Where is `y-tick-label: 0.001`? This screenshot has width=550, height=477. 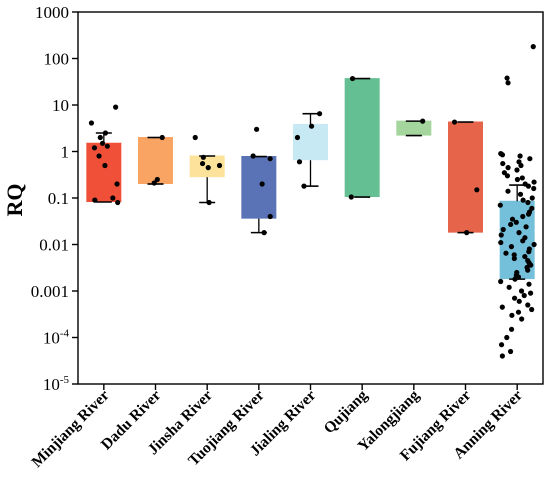
y-tick-label: 0.001 is located at coordinates (50, 291).